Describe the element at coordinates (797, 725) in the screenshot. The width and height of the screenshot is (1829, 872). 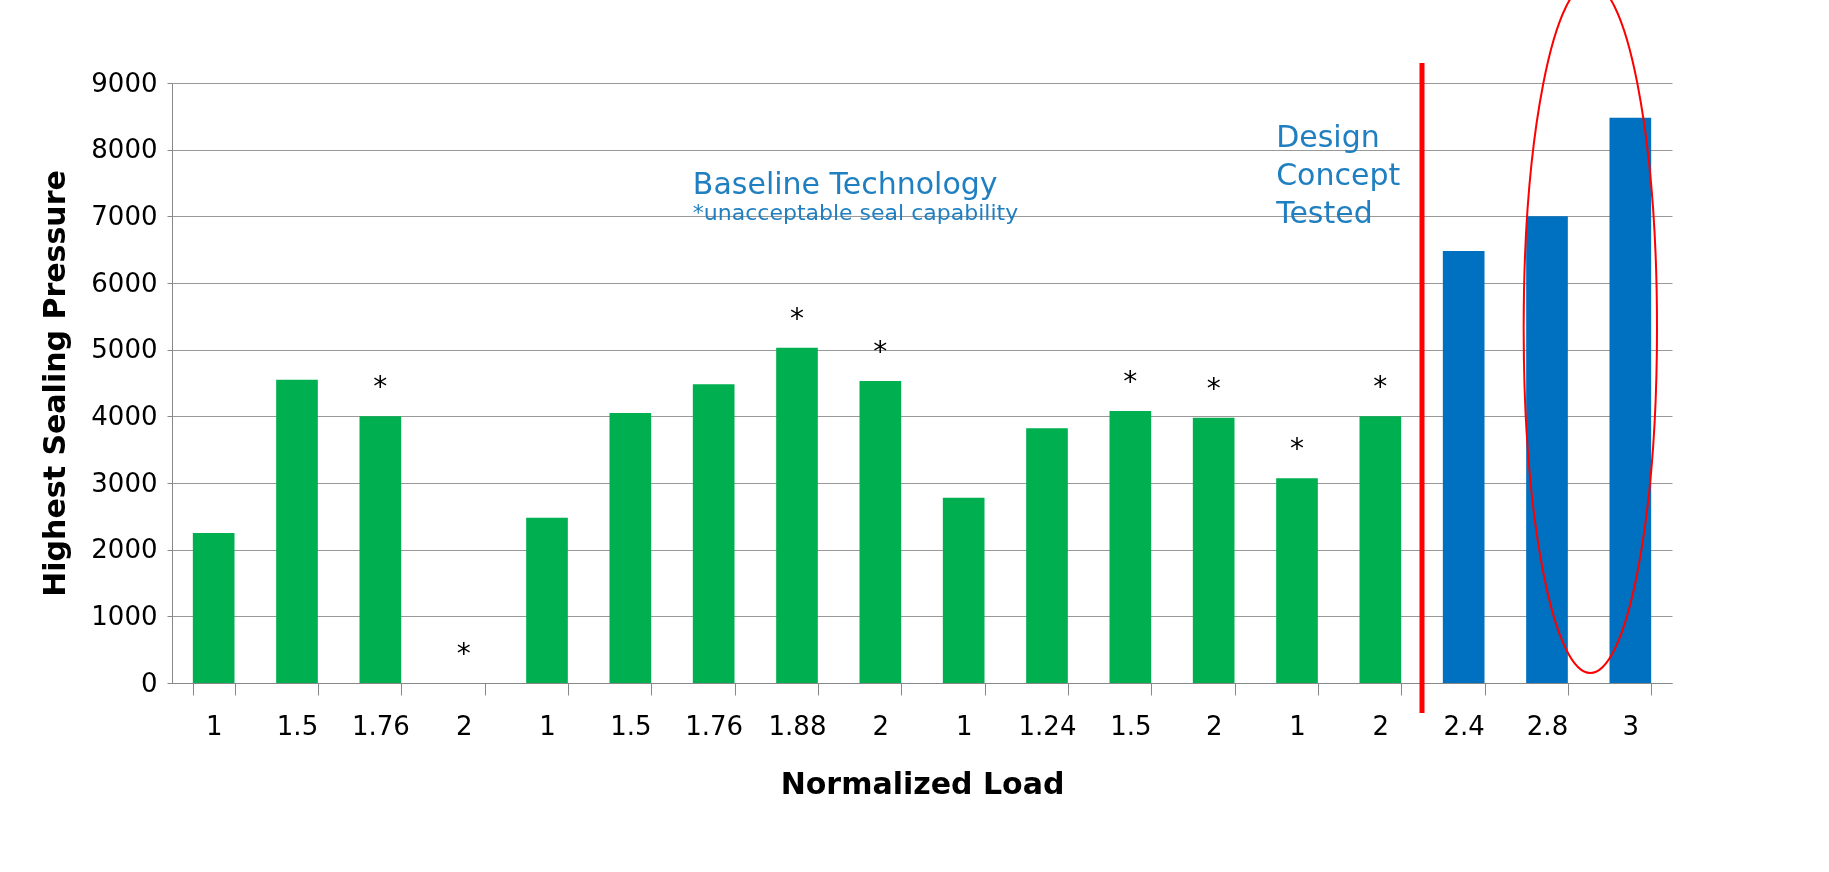
I see `x-tick-label: 1.88` at that location.